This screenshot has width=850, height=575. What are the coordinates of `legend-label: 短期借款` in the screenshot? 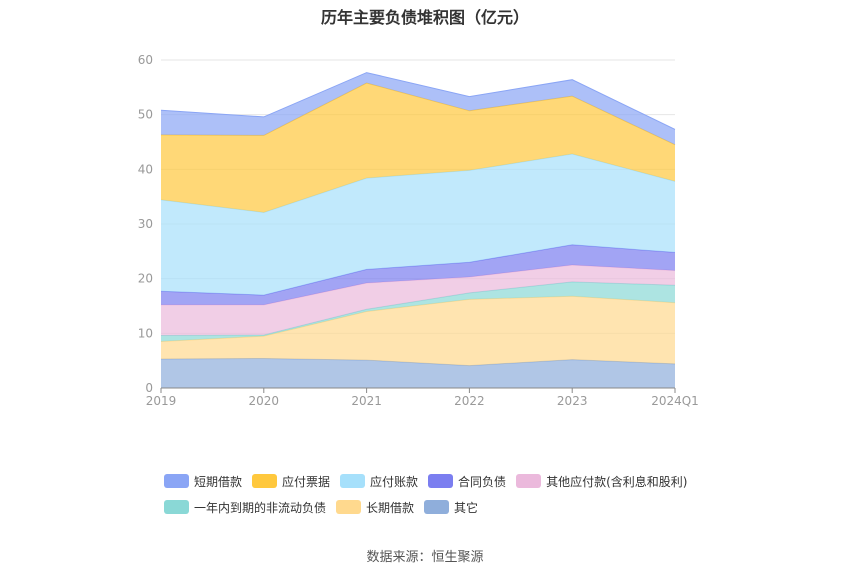 It's located at (218, 481).